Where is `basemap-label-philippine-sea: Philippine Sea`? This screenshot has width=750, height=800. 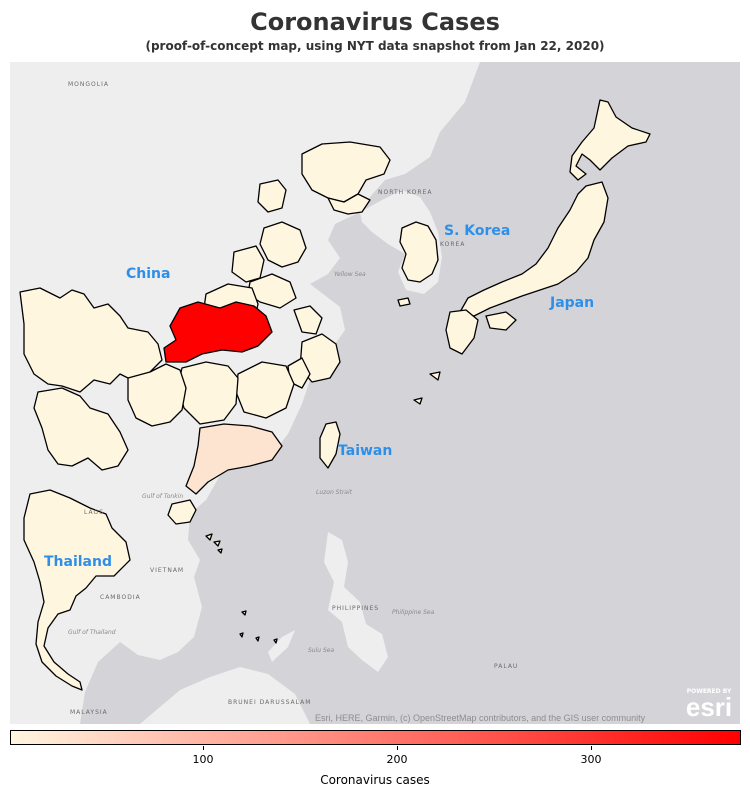
basemap-label-philippine-sea: Philippine Sea is located at coordinates (413, 612).